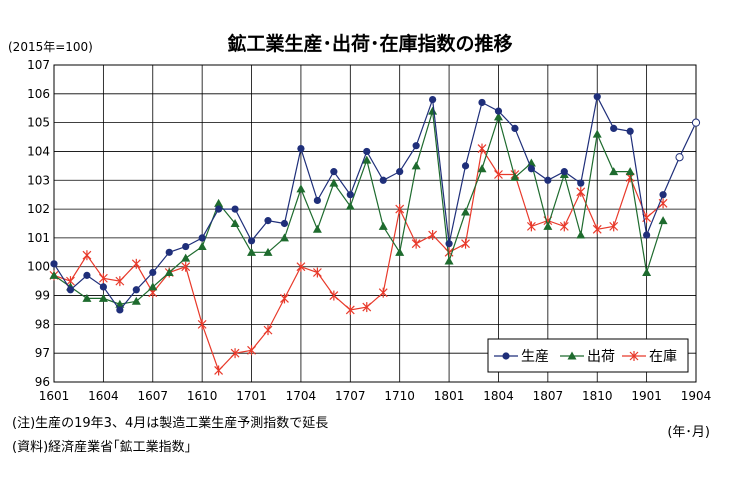  I want to click on y-axis: 96 97 98 99 100 101 102 103 104 105 106 107, so click(38, 223).